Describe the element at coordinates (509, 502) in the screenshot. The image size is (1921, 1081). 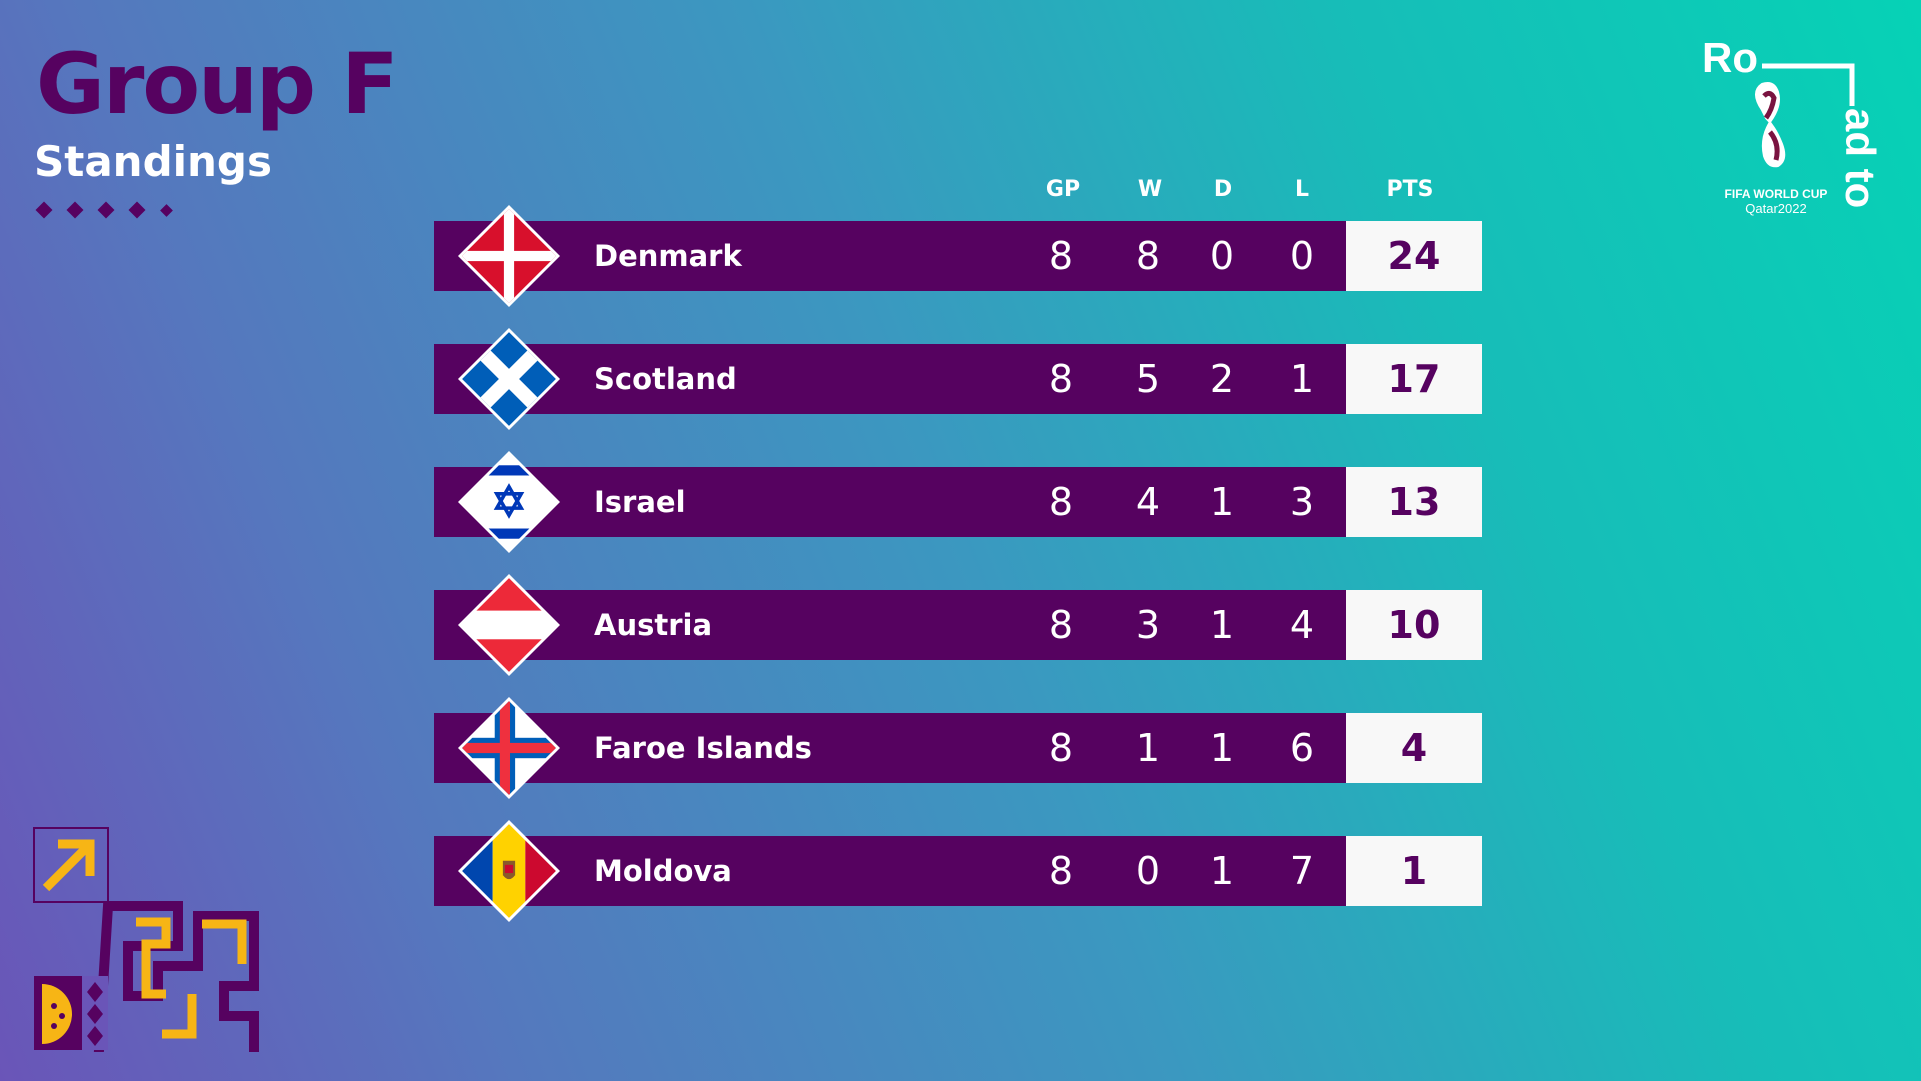
I see `israel-flag-icon` at that location.